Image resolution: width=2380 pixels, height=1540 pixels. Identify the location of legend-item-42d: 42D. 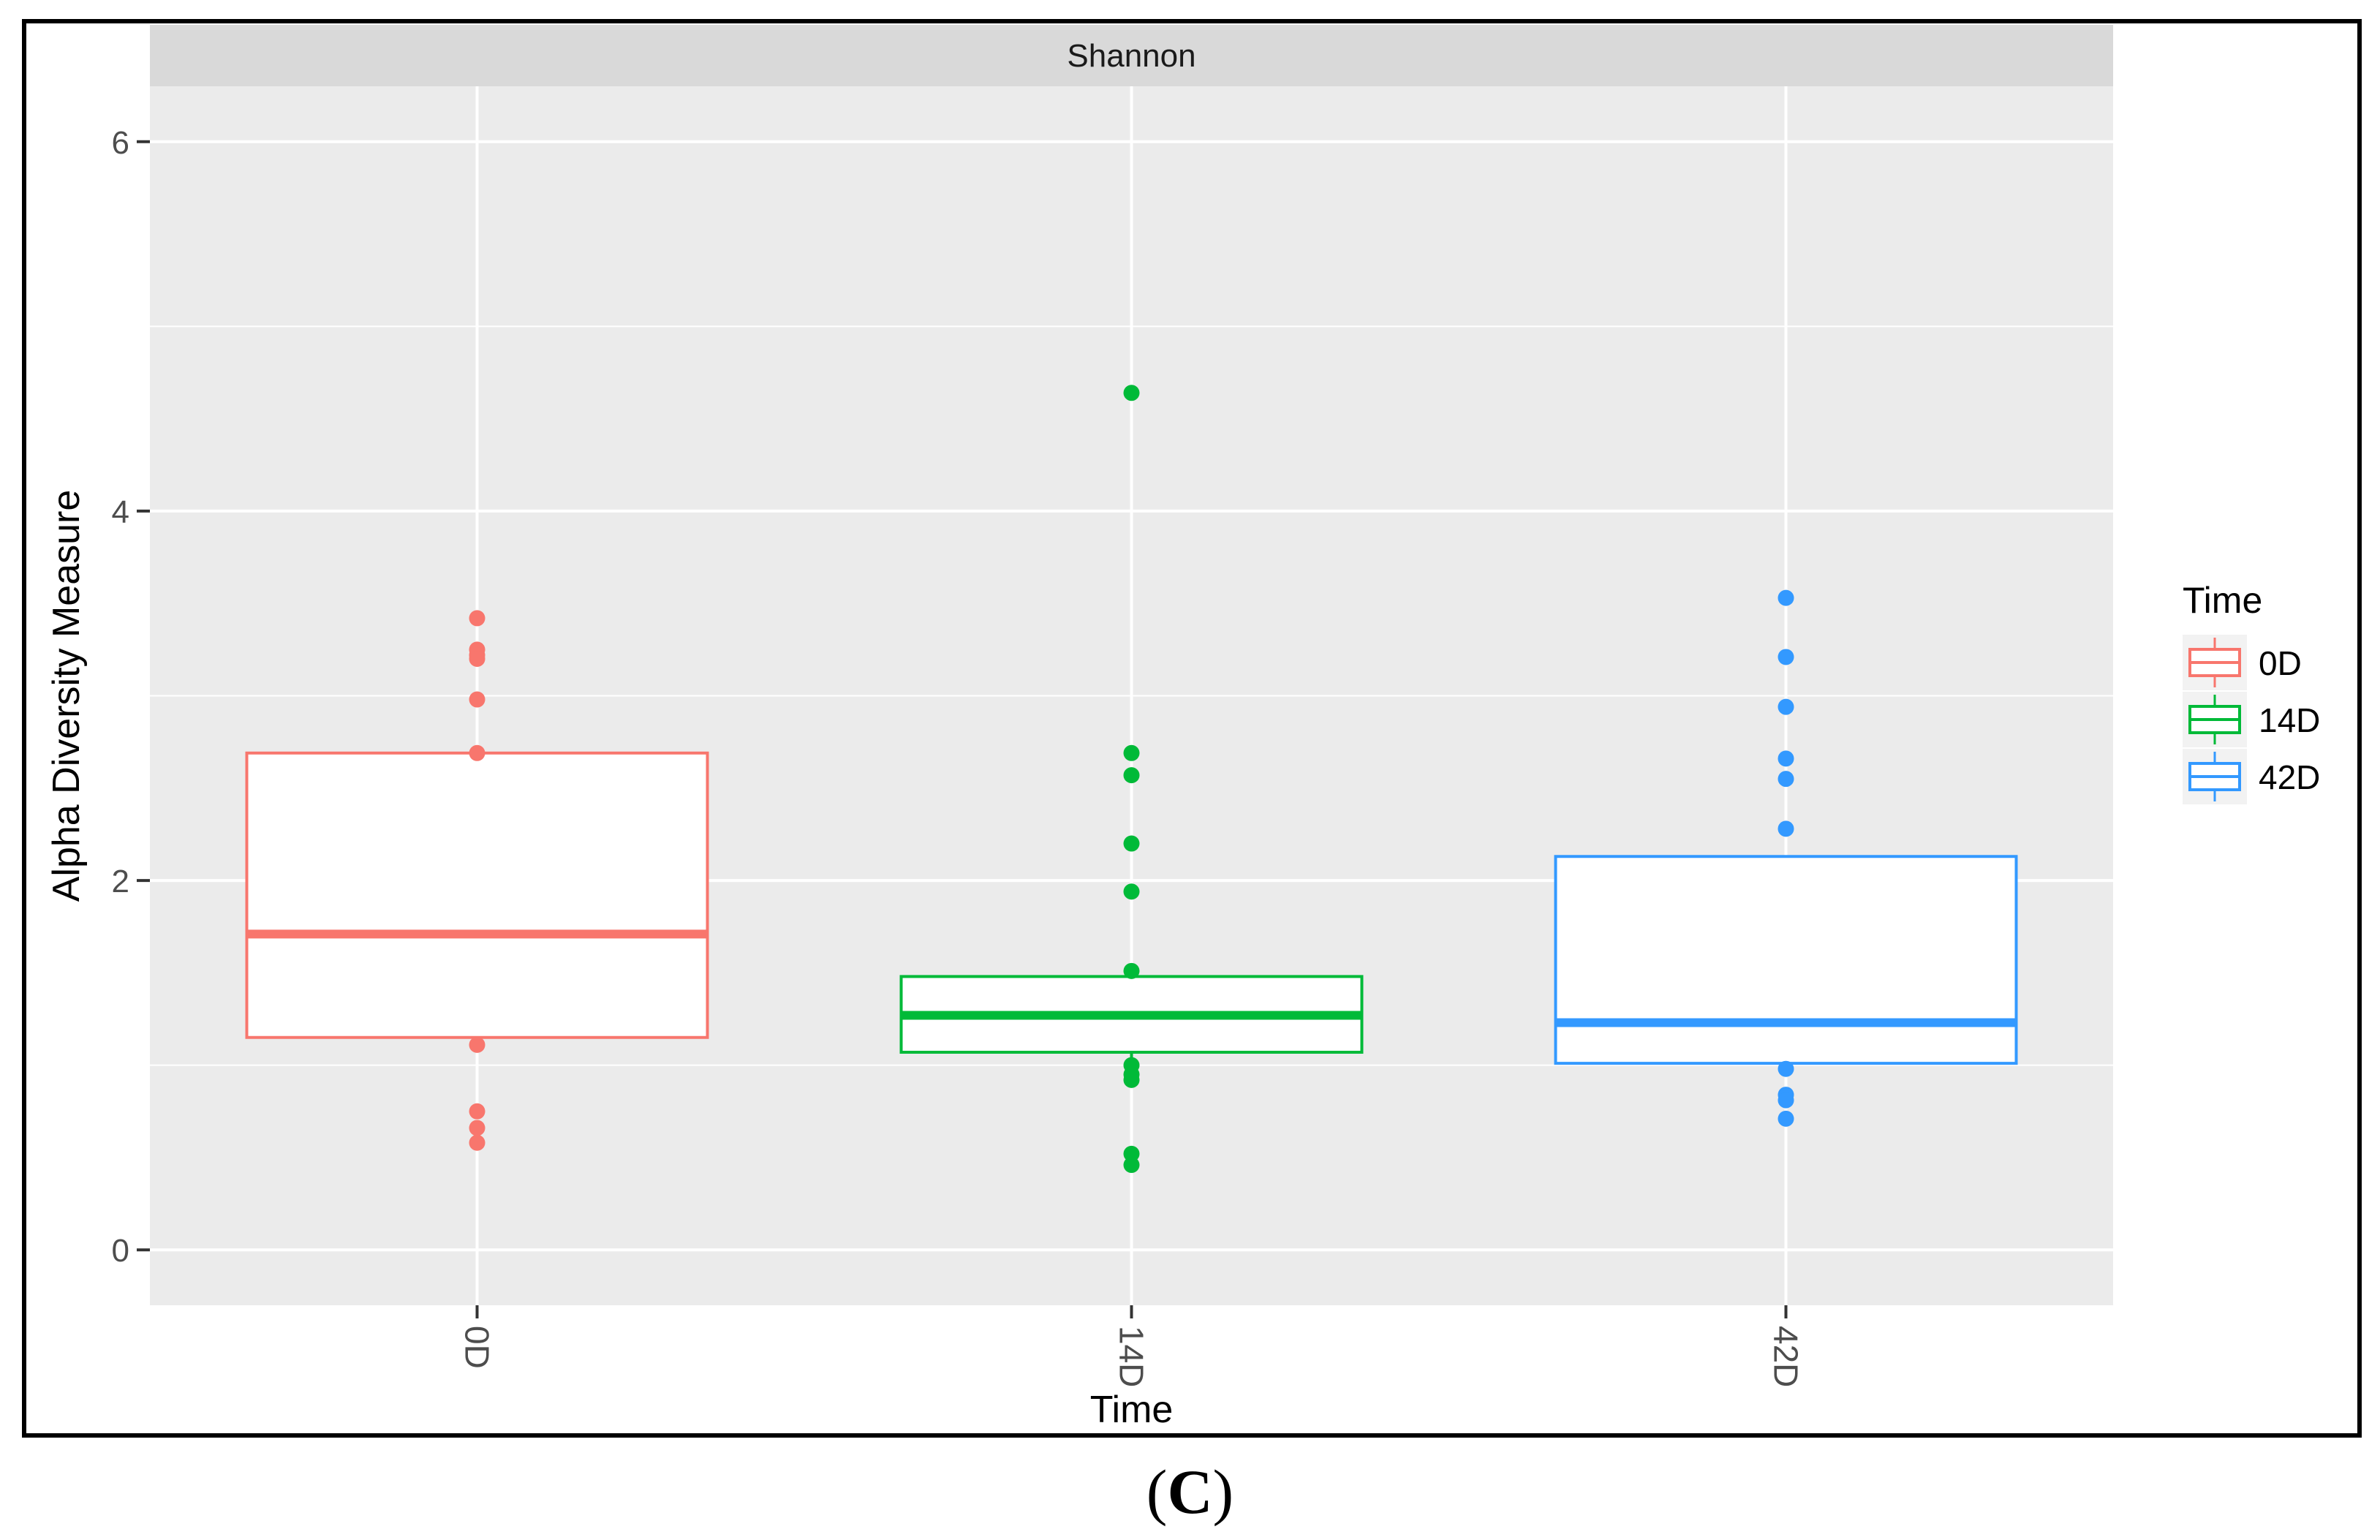
(2251, 776).